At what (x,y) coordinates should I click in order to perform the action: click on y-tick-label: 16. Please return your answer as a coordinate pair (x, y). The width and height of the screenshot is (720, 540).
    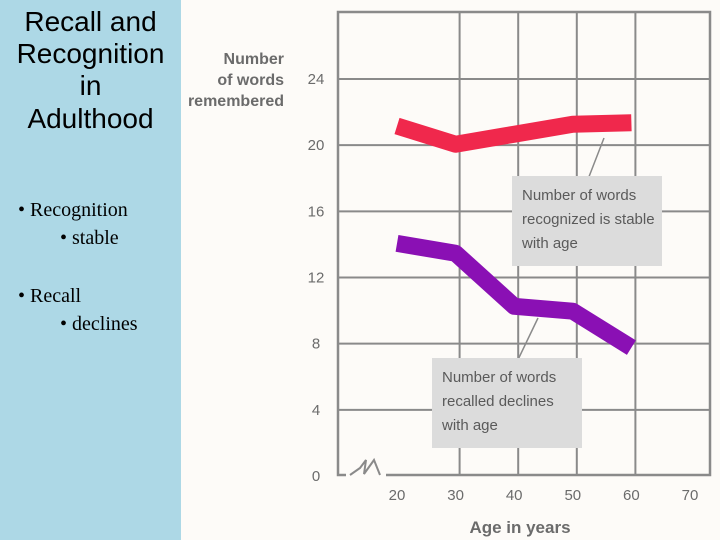
    Looking at the image, I should click on (316, 211).